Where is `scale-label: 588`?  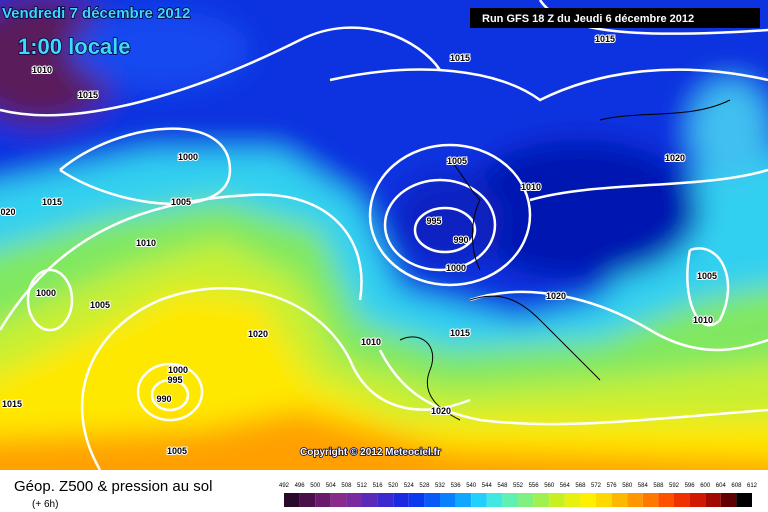 scale-label: 588 is located at coordinates (658, 486).